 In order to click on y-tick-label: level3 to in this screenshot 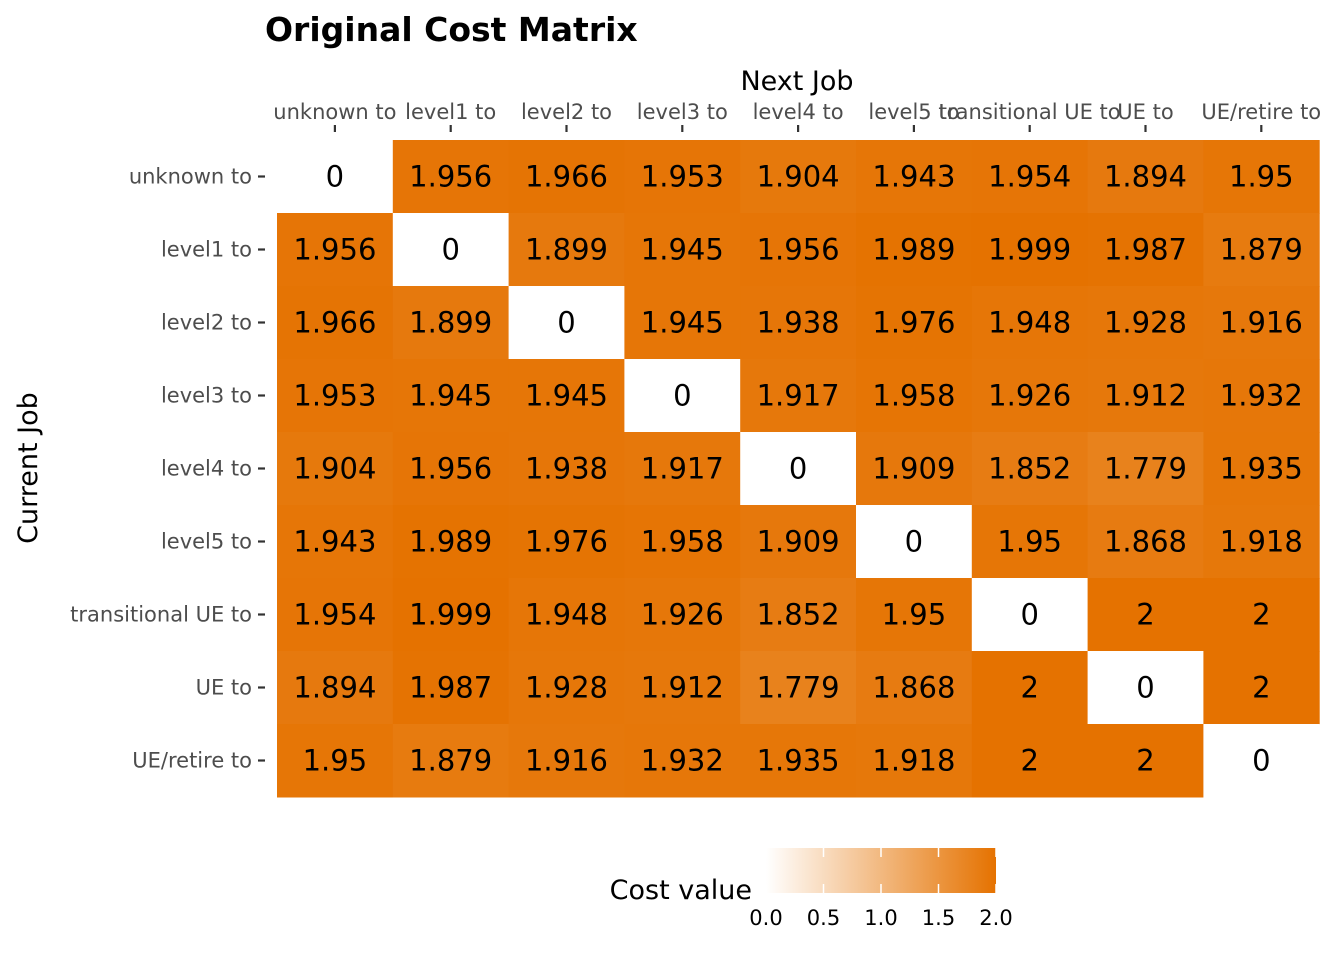, I will do `click(206, 396)`.